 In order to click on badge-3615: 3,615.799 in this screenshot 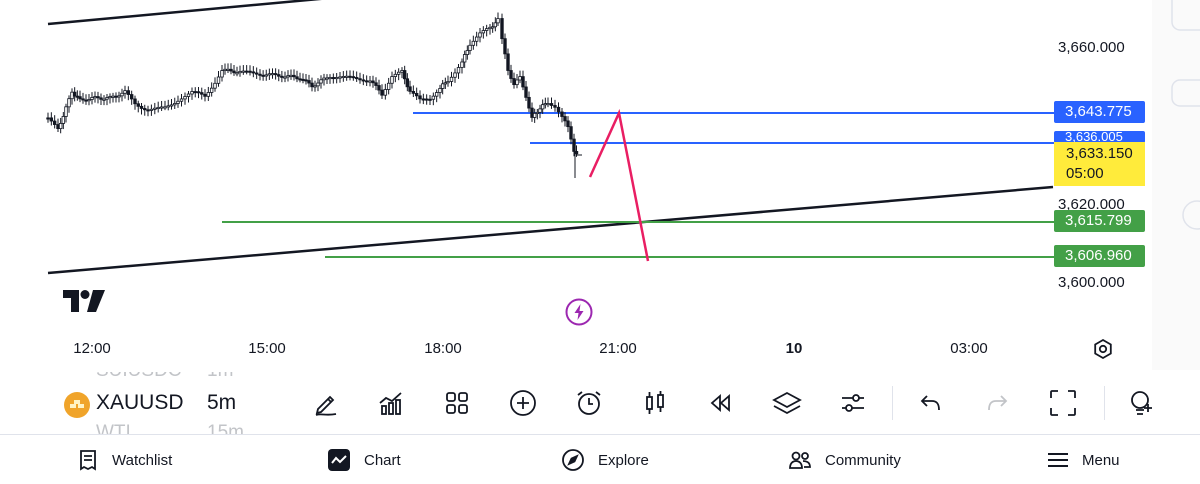, I will do `click(1099, 221)`.